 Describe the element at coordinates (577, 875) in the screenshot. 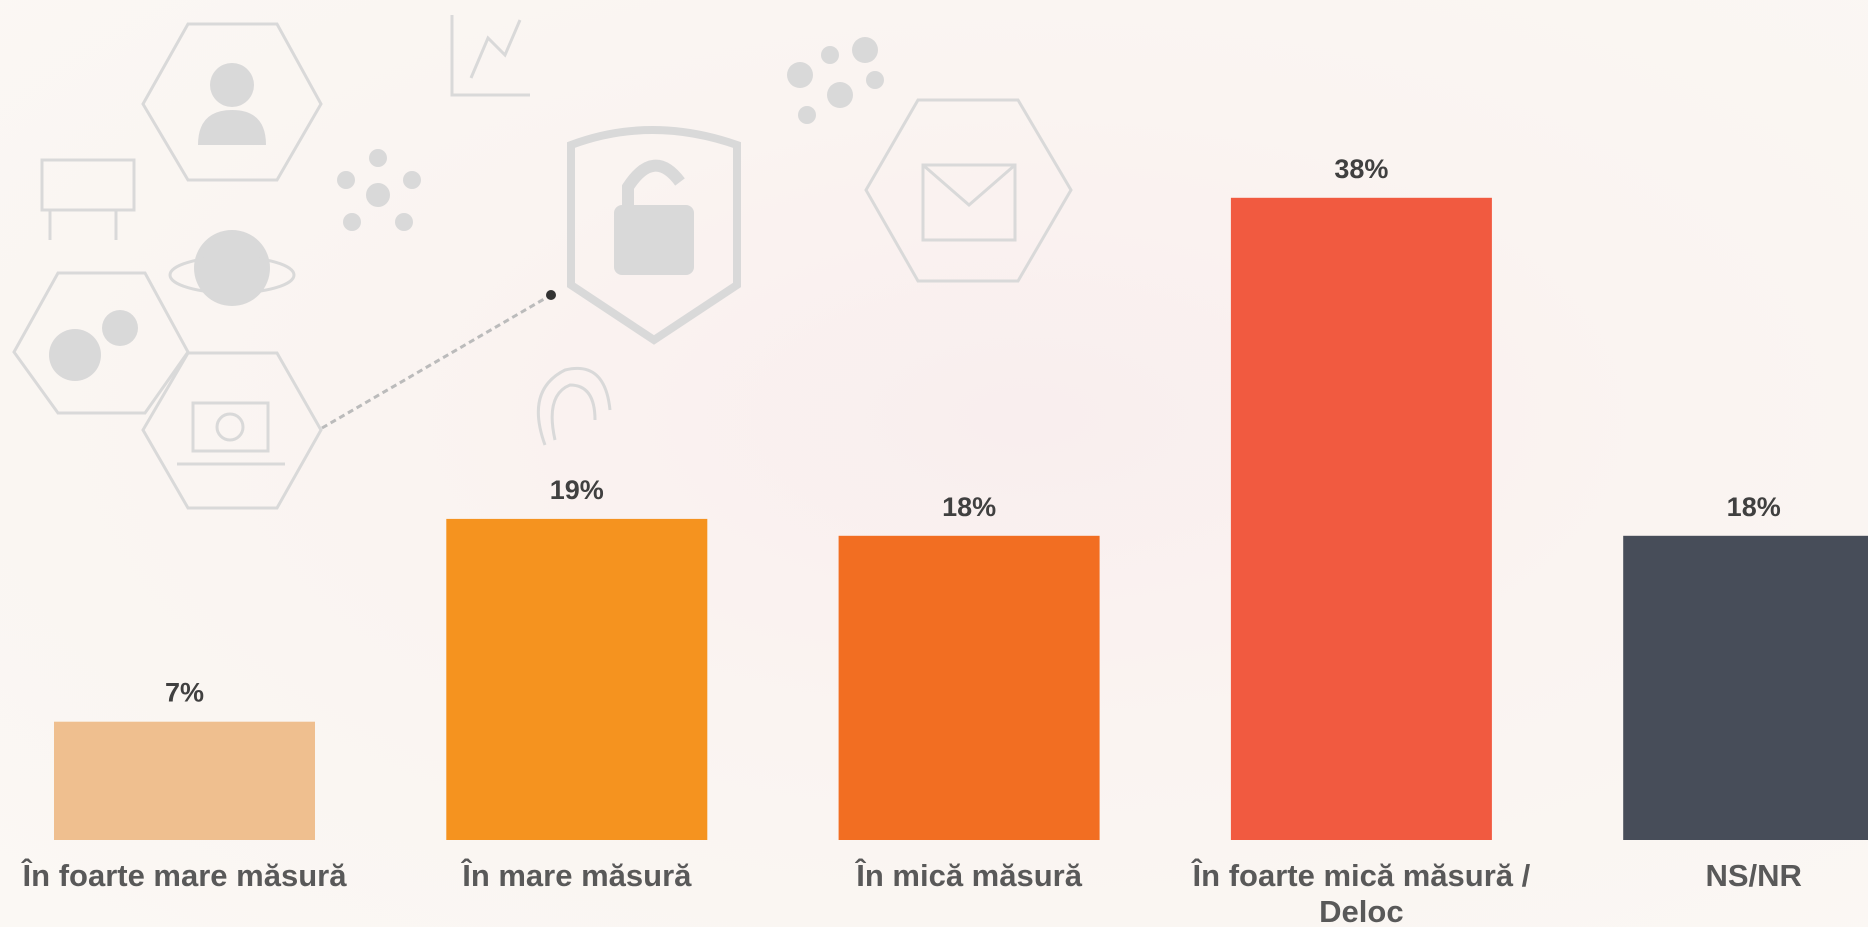

I see `category-label: În mare măsură` at that location.